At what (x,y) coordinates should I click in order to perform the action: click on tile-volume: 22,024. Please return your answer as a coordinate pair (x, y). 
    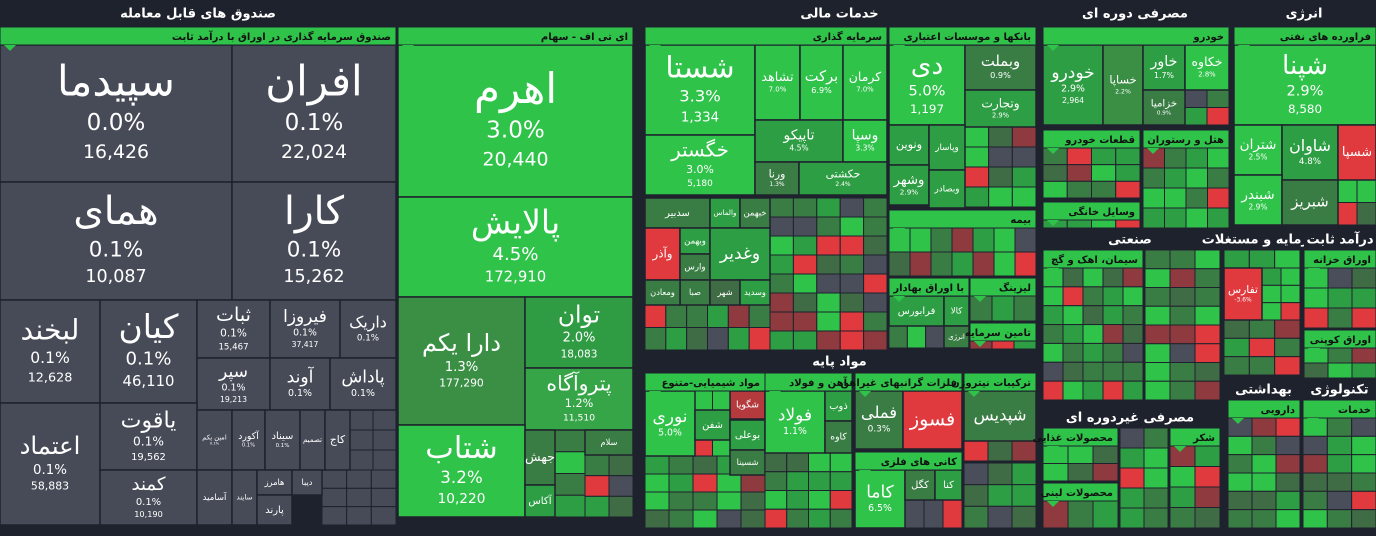
    Looking at the image, I should click on (314, 152).